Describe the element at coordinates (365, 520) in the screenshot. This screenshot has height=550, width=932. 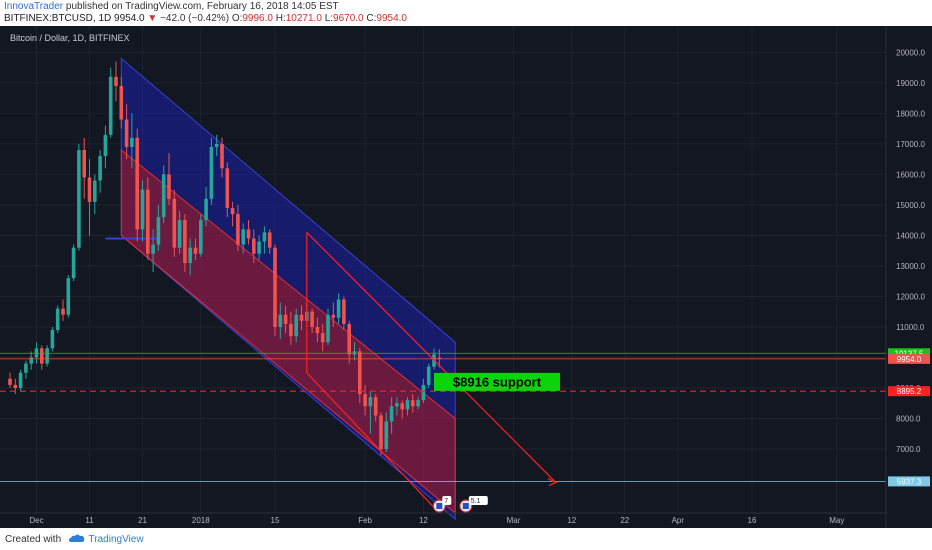
I see `time-tick-label: Feb` at that location.